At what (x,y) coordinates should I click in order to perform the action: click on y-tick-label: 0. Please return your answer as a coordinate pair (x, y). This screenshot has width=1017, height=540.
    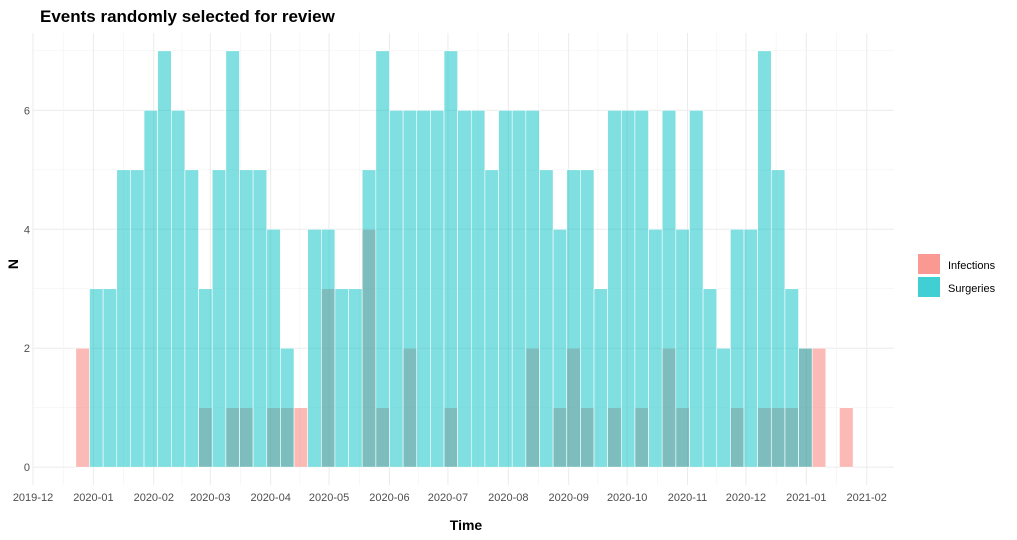
    Looking at the image, I should click on (27, 468).